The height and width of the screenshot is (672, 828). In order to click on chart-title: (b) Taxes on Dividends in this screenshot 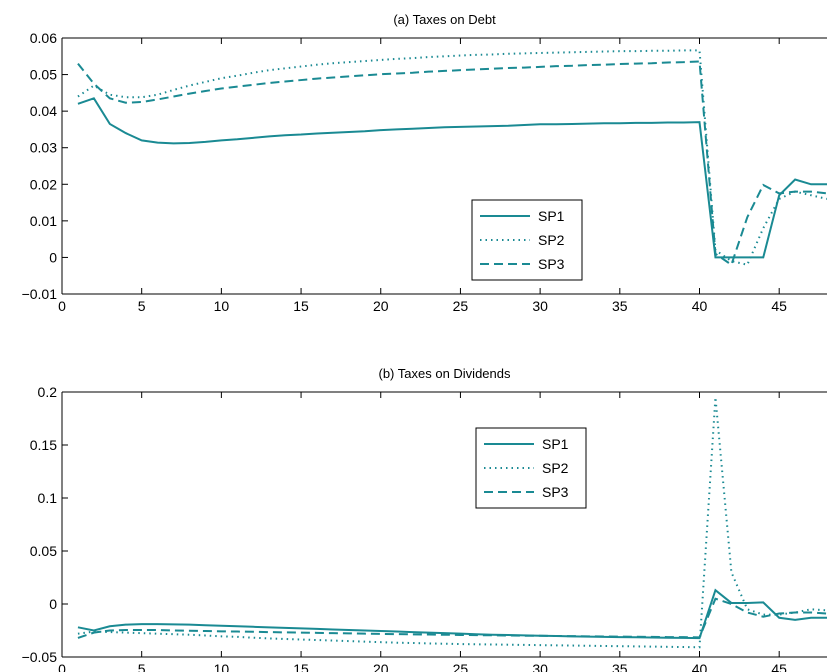, I will do `click(445, 373)`.